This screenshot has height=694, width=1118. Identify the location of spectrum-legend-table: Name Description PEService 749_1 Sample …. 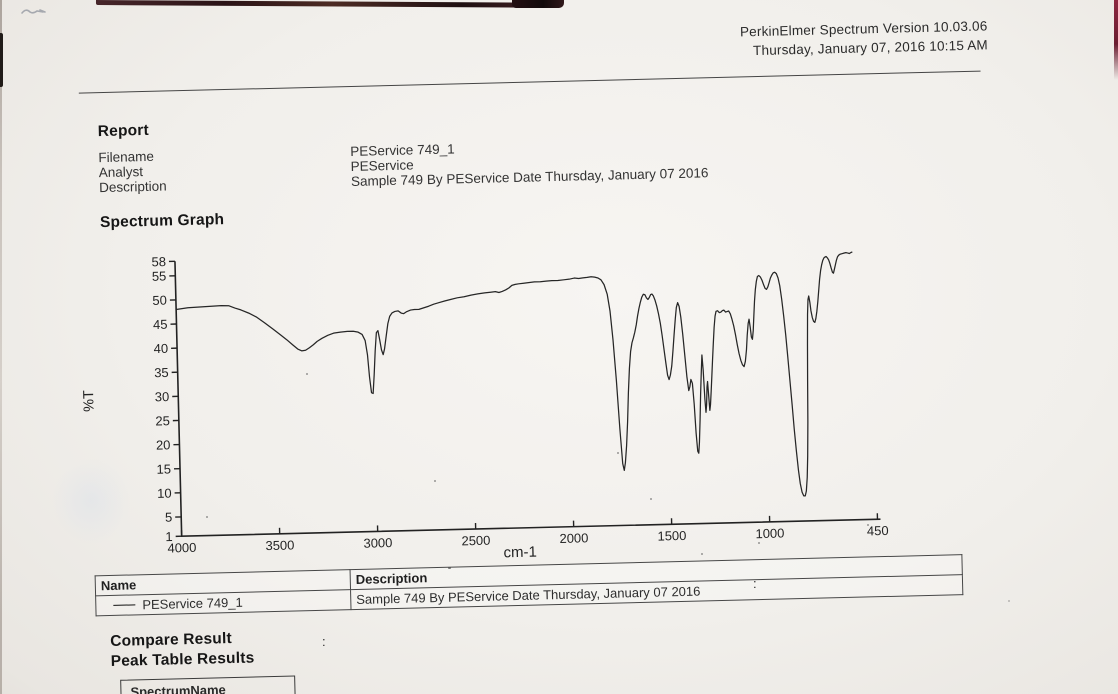
(529, 585).